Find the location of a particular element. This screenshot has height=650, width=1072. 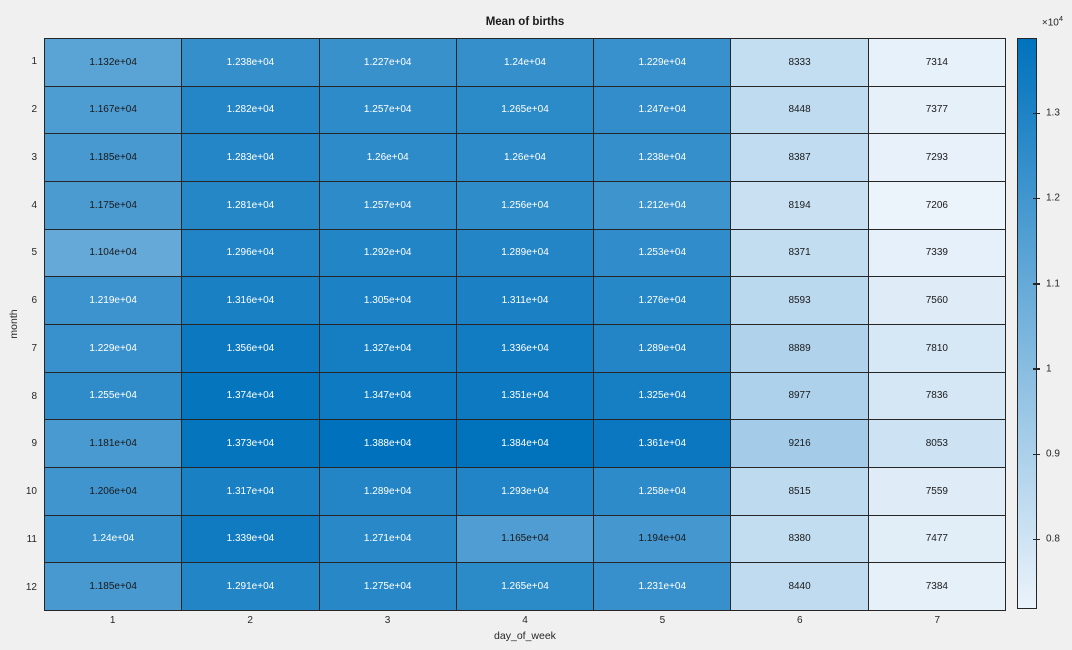

heatmap-cell: 1.181e+04 is located at coordinates (113, 443).